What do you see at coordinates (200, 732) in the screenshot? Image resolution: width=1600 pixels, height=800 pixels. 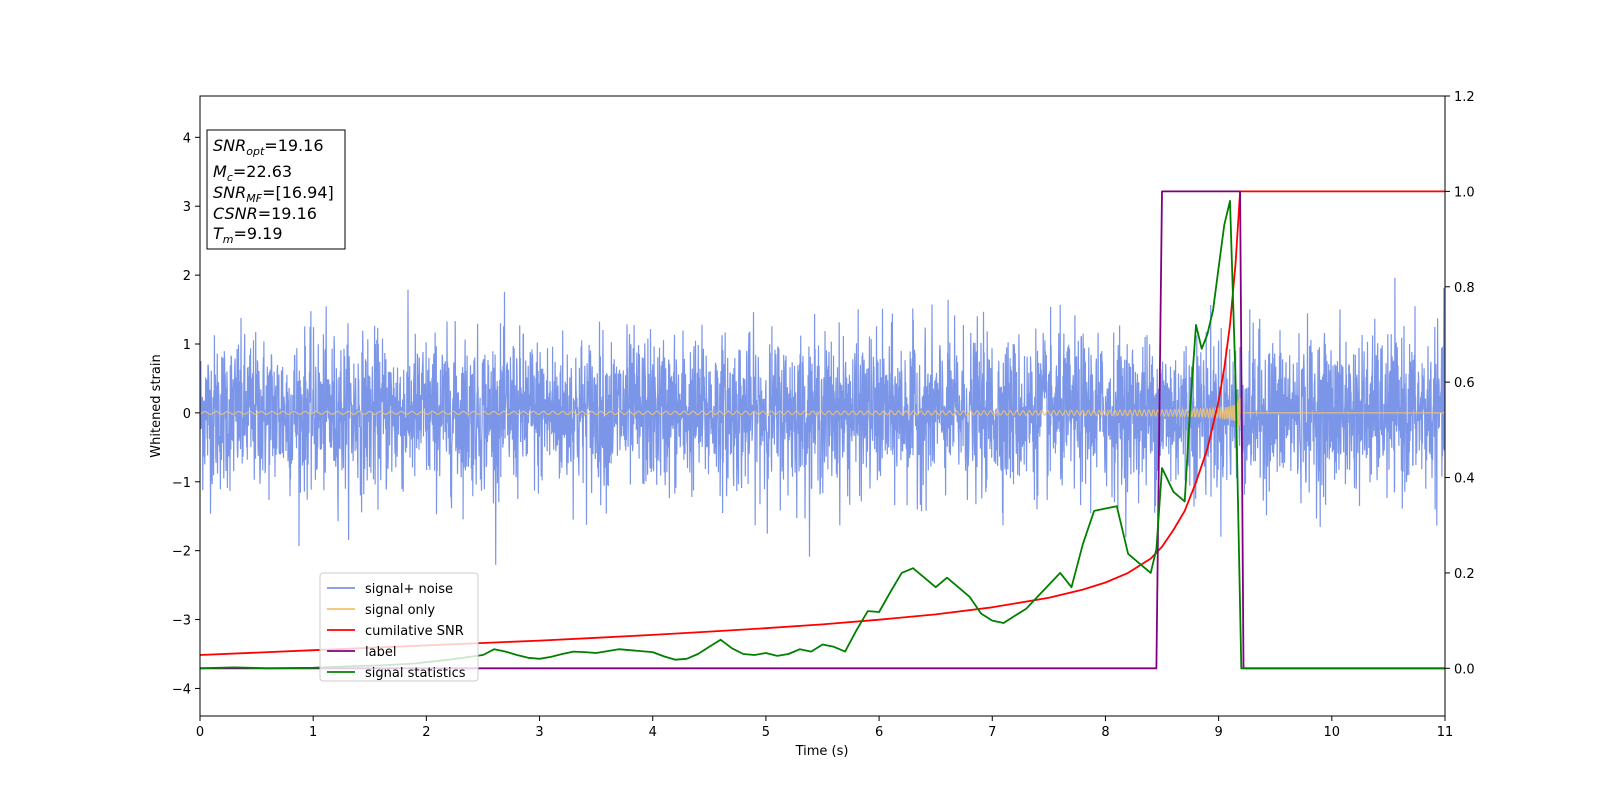 I see `x-tick-label: 0` at bounding box center [200, 732].